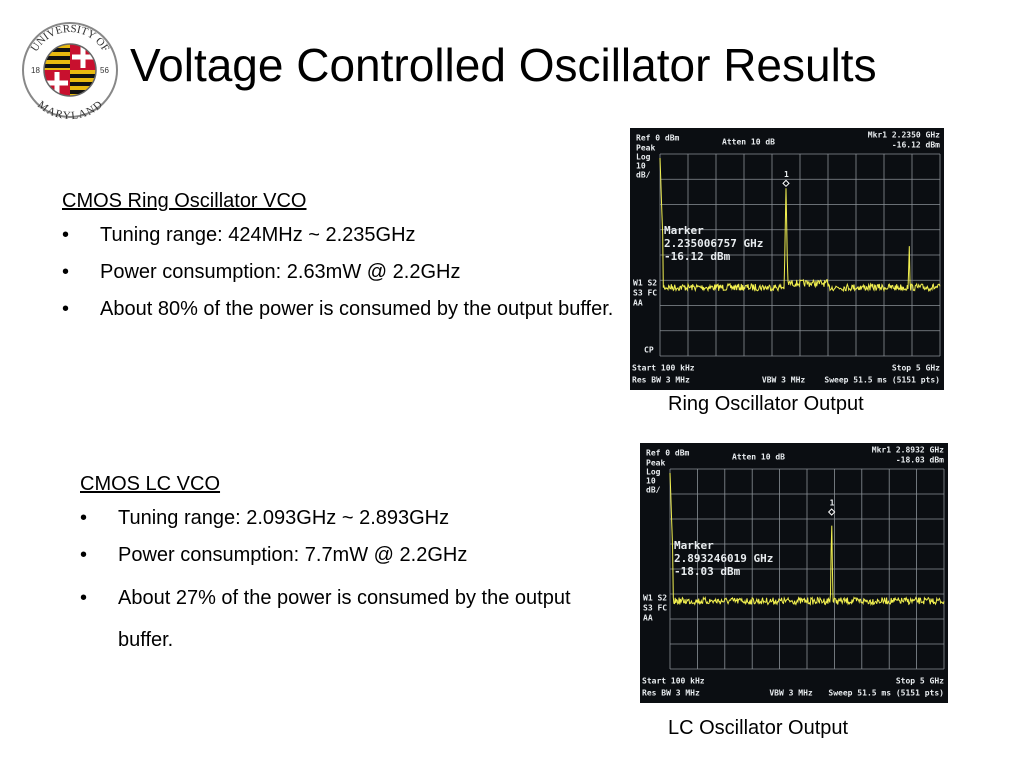  Describe the element at coordinates (904, 135) in the screenshot. I see `screen-marker-readout: Mkr1 2.2350 GHz` at that location.